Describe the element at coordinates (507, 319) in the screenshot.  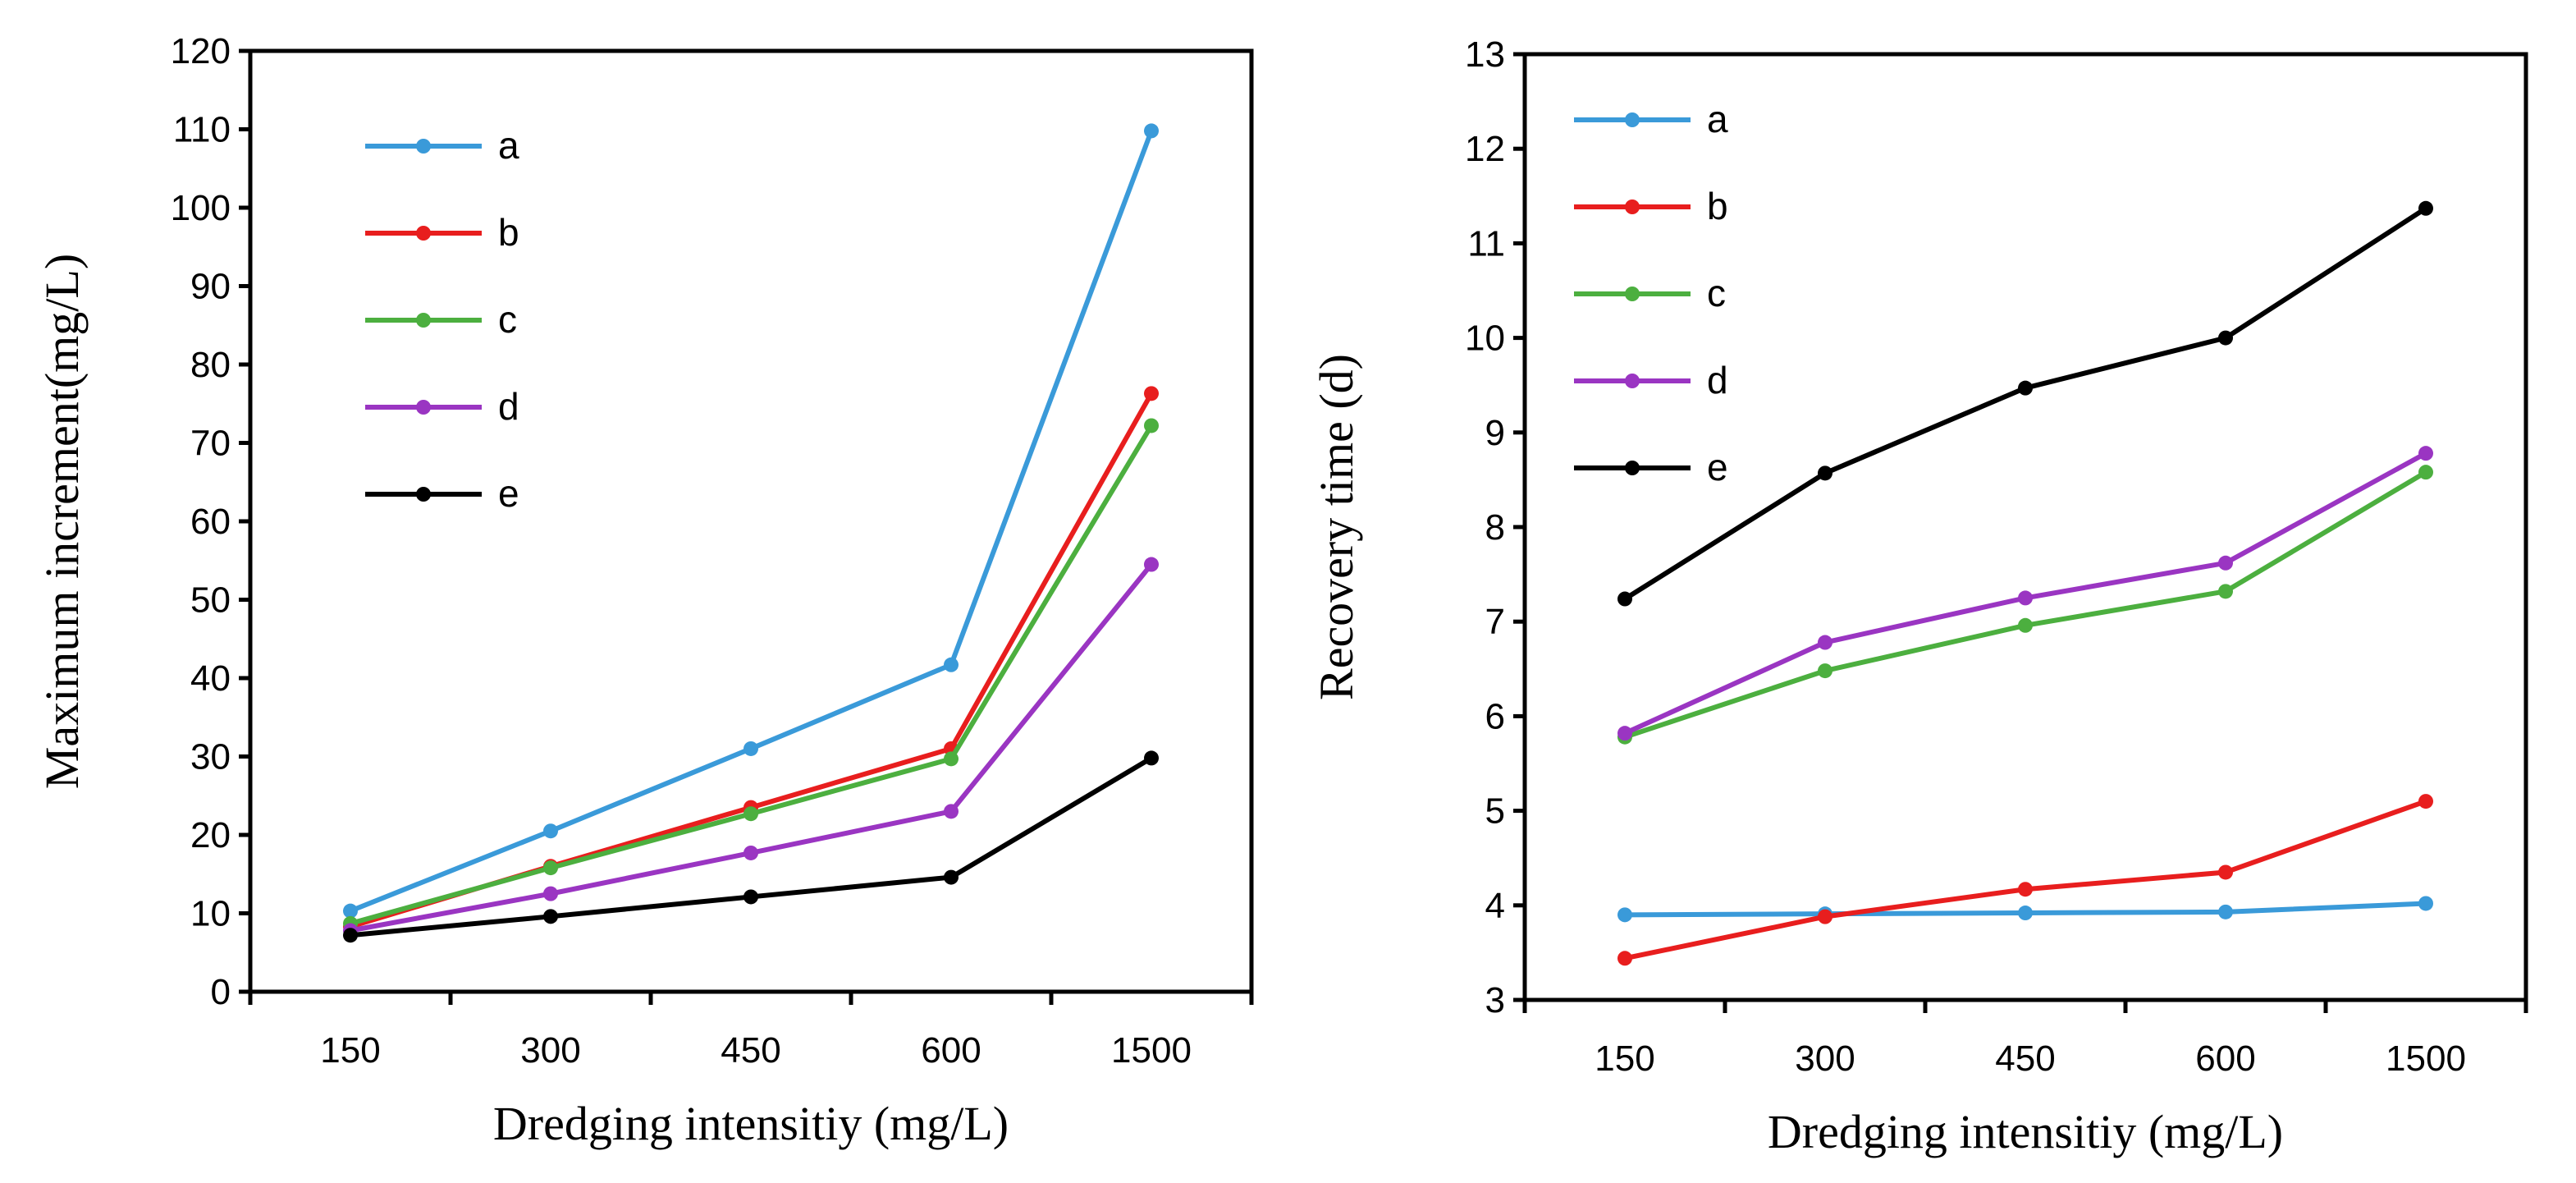
I see `legend-label-c: c` at that location.